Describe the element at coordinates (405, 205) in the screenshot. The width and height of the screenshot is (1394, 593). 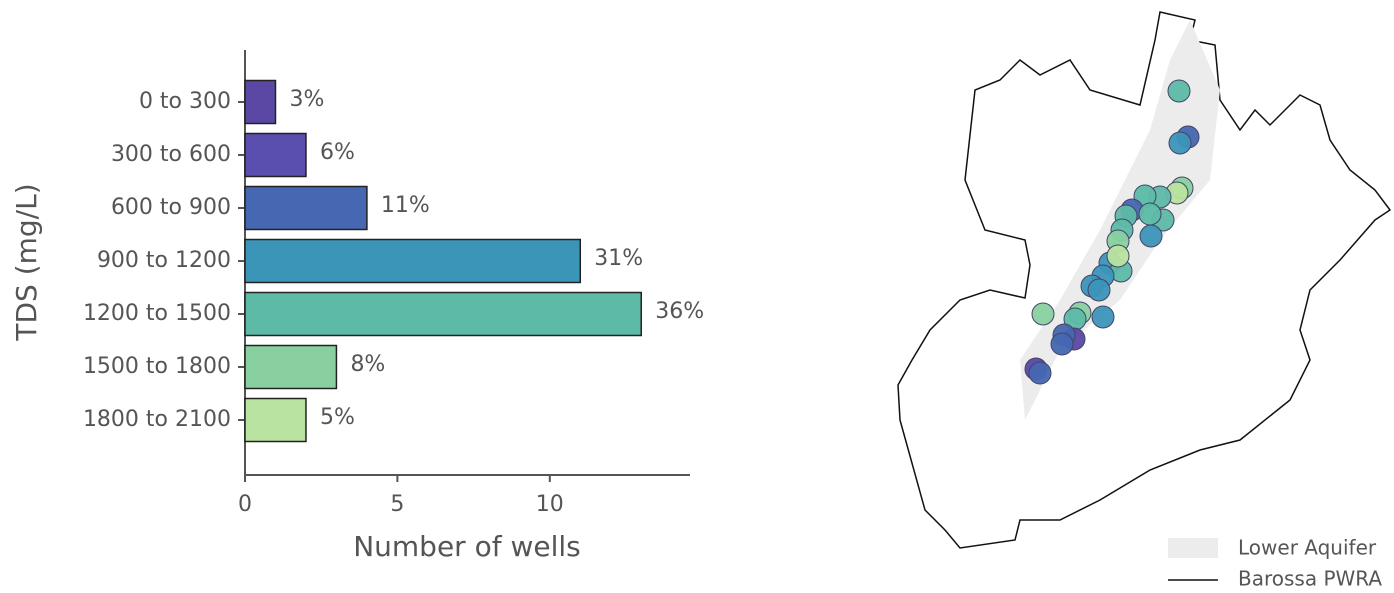
I see `value-label: 11%` at that location.